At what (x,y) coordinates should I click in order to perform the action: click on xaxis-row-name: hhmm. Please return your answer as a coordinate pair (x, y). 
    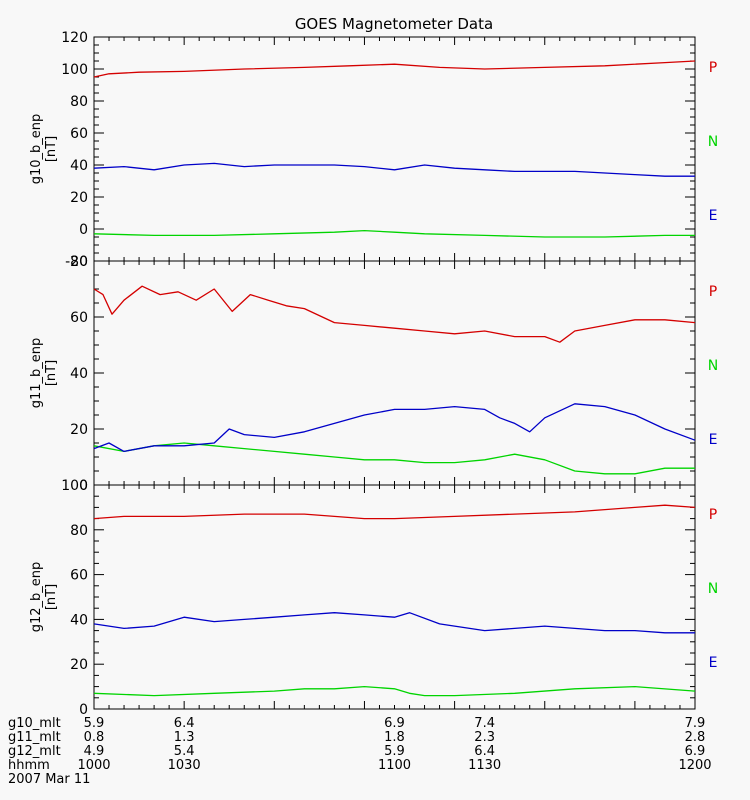
    Looking at the image, I should click on (29, 765).